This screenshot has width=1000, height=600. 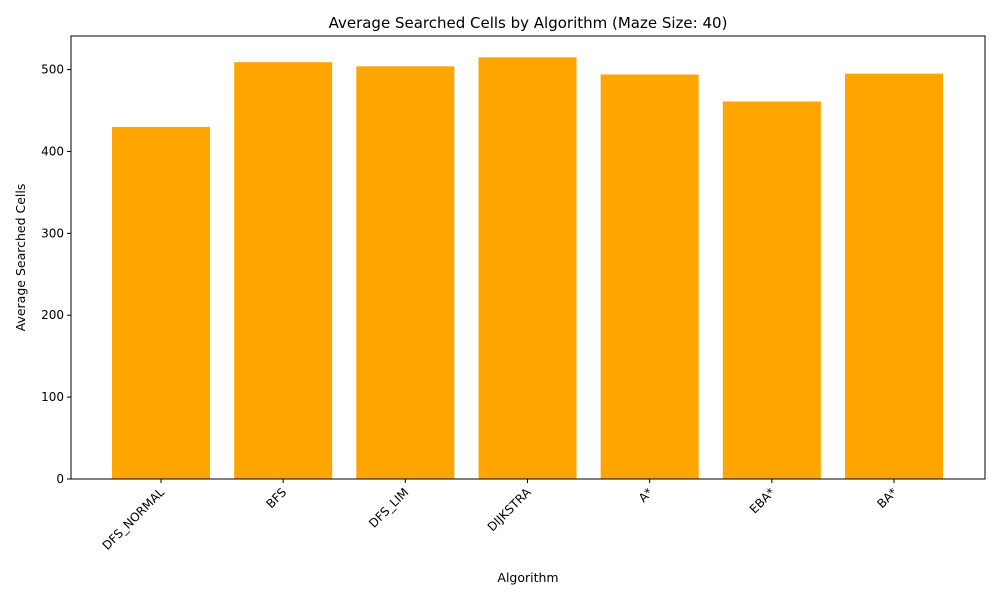 I want to click on y-tick-label: 500, so click(x=52, y=70).